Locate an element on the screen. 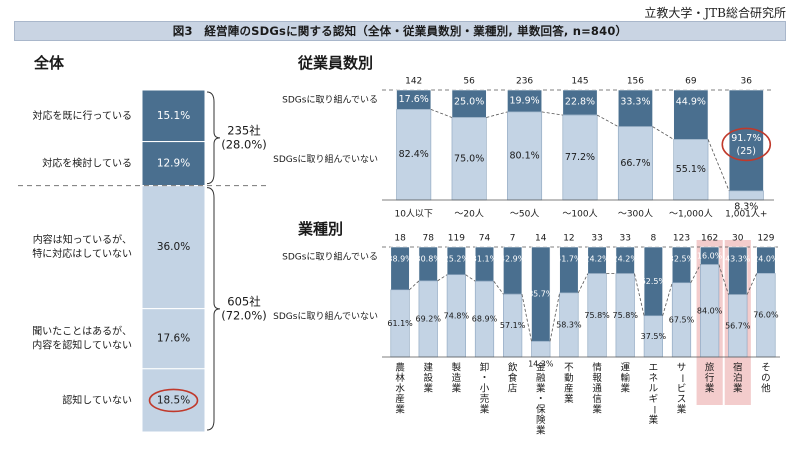 The image size is (800, 473). employee-value-top-3: 22.8% is located at coordinates (580, 102).